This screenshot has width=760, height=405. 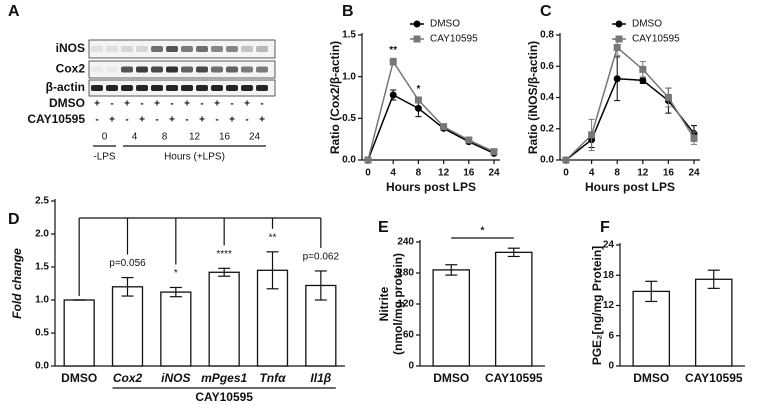 I want to click on y-axis-label: (nmol/mg protein), so click(x=398, y=304).